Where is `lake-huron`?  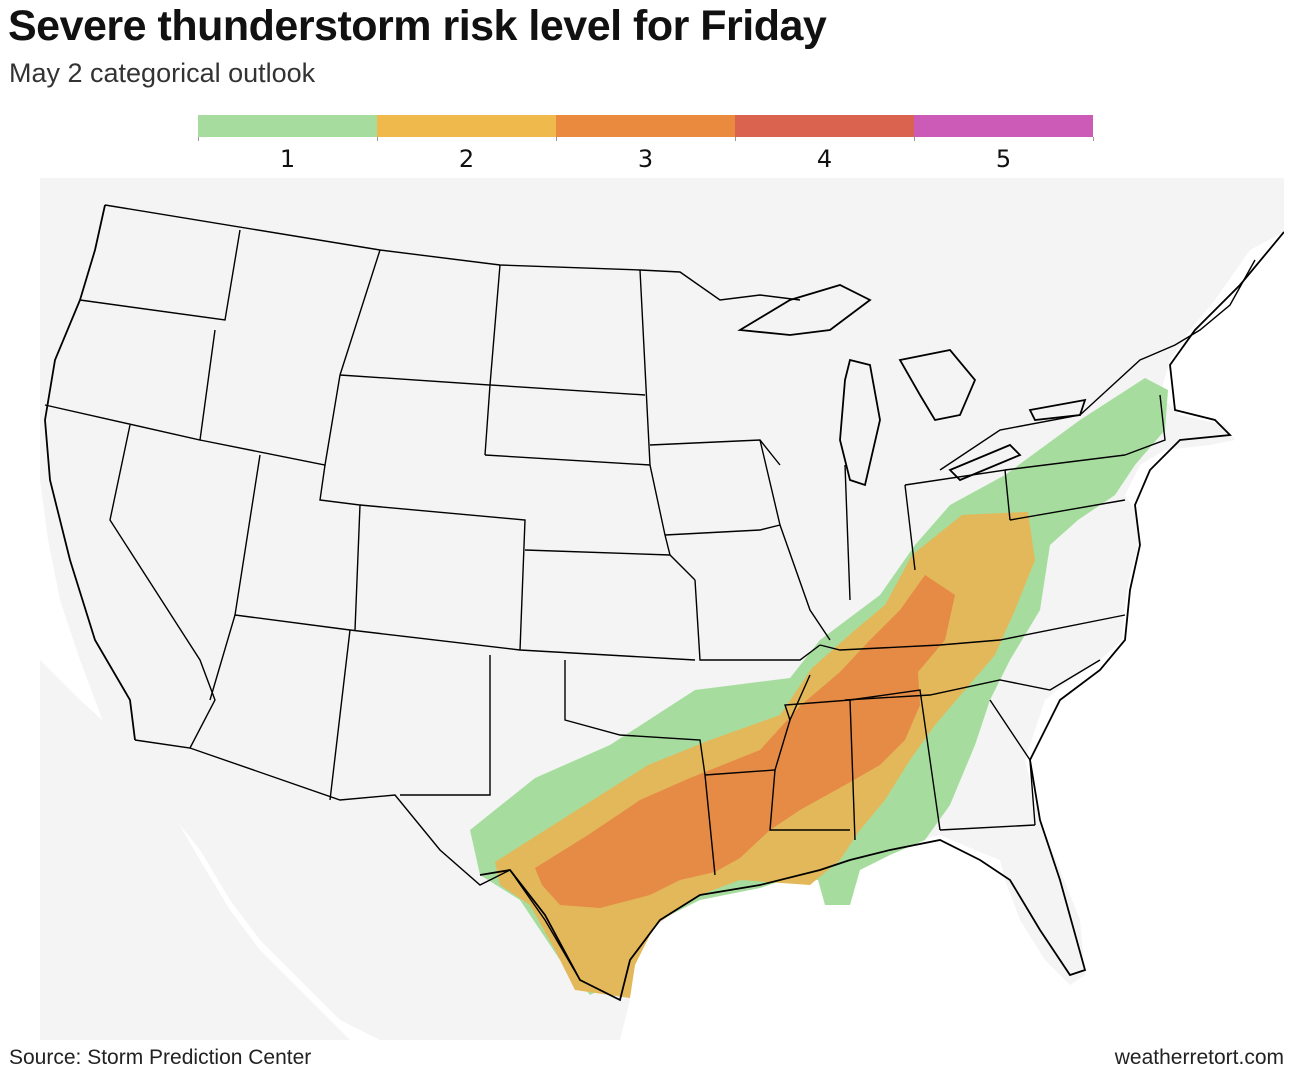 lake-huron is located at coordinates (937, 385).